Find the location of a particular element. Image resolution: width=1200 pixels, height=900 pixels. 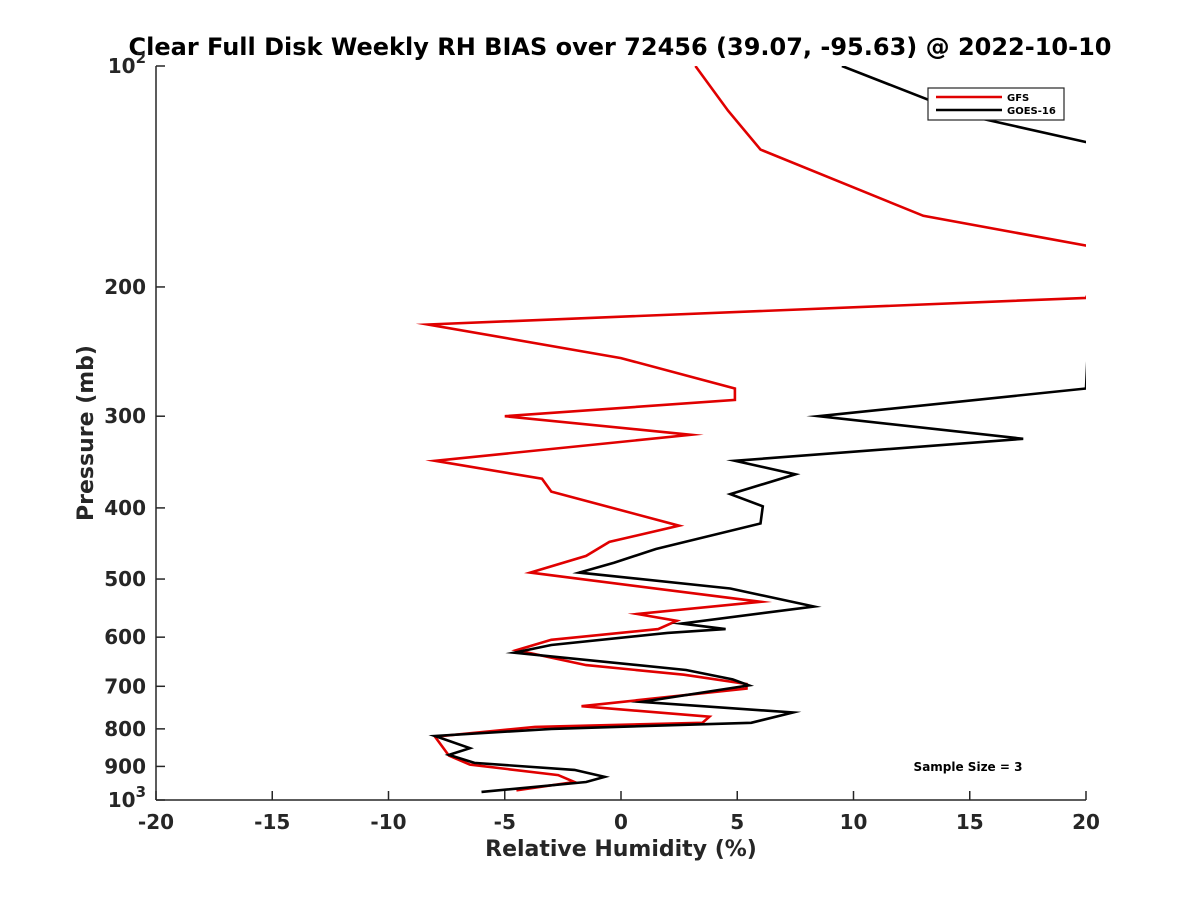

y-tick-label: 200 is located at coordinates (125, 287).